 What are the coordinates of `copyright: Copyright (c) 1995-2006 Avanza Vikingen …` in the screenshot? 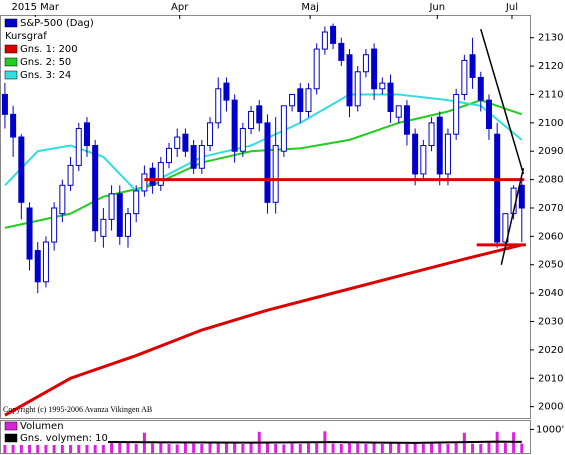 It's located at (77, 409).